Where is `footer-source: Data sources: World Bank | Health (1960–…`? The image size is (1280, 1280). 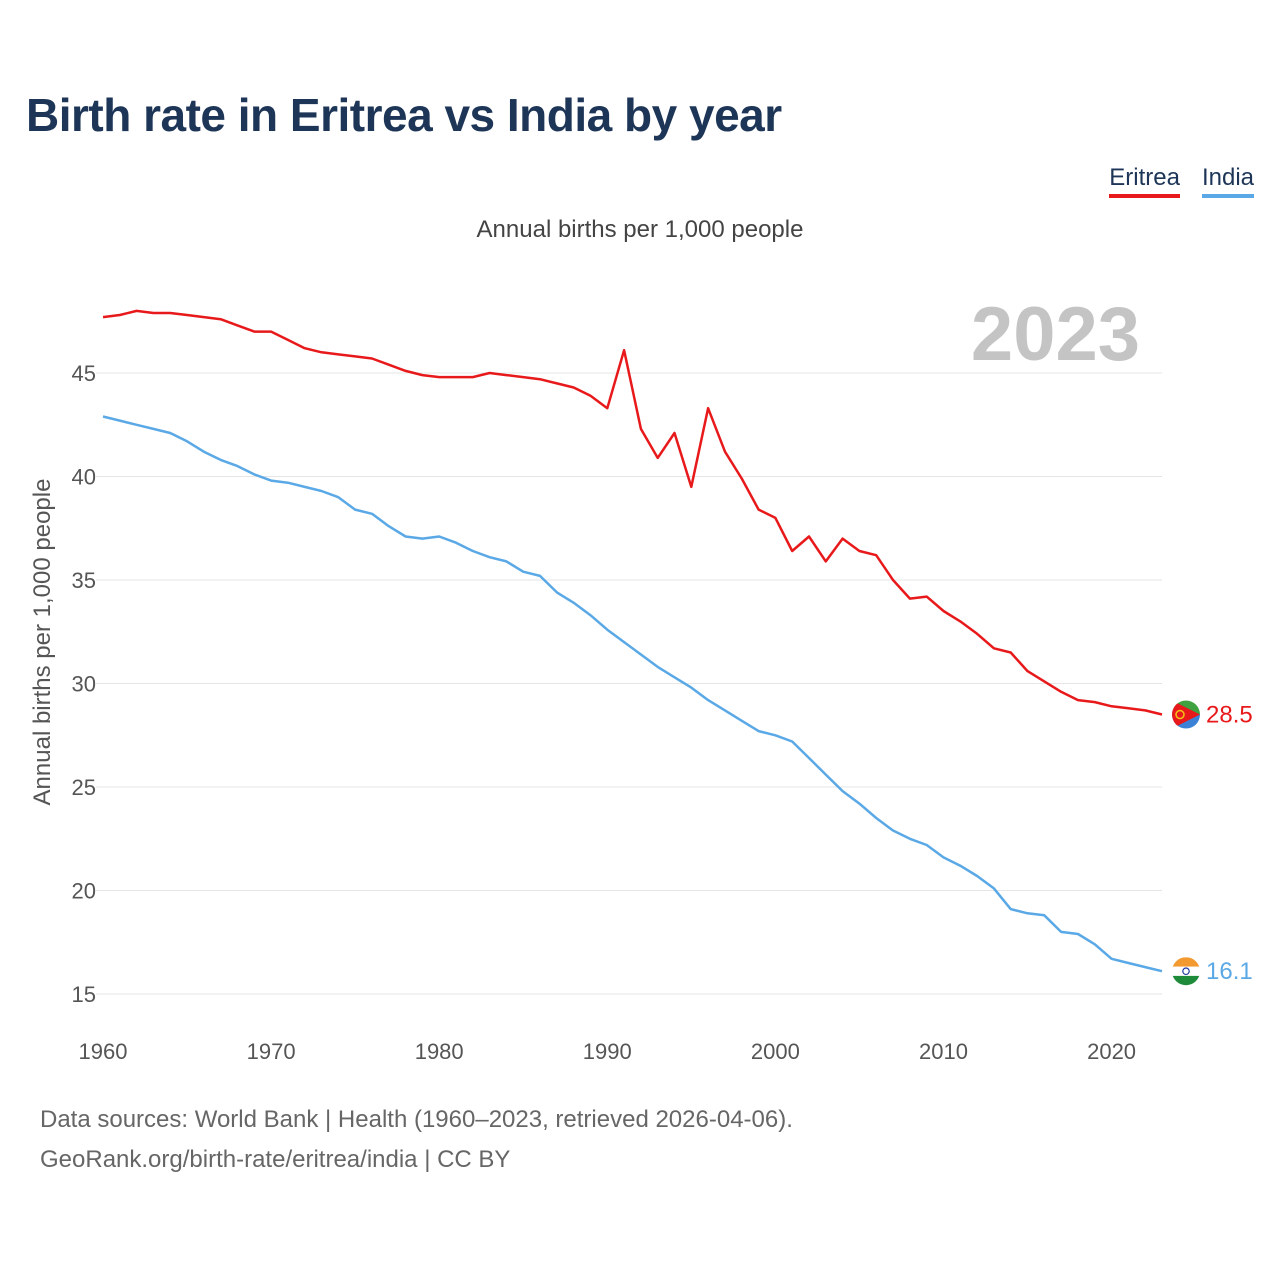
footer-source: Data sources: World Bank | Health (1960–… is located at coordinates (416, 1119).